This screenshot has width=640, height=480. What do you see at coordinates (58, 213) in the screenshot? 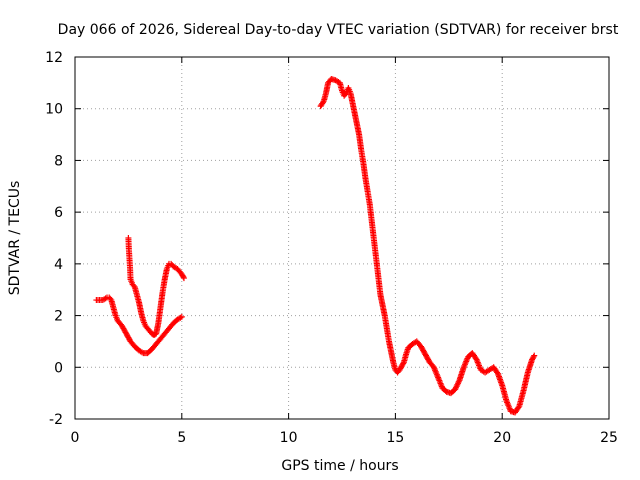
I see `y-tick-label: 6` at bounding box center [58, 213].